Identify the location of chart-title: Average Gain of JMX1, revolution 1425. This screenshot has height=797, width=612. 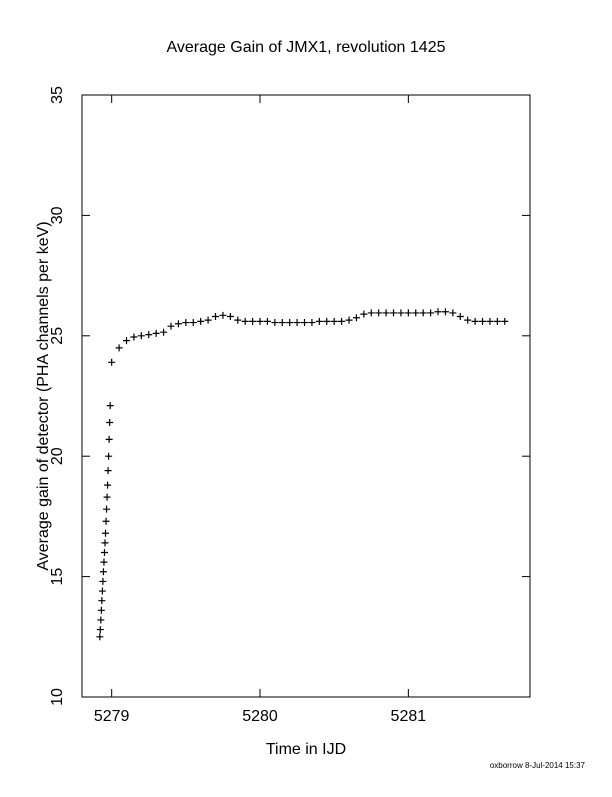
(306, 47).